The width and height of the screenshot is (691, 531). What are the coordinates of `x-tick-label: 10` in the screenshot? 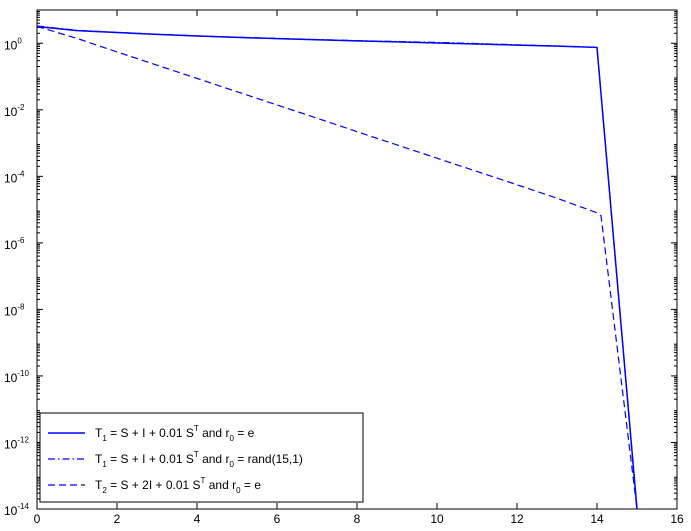 It's located at (437, 519).